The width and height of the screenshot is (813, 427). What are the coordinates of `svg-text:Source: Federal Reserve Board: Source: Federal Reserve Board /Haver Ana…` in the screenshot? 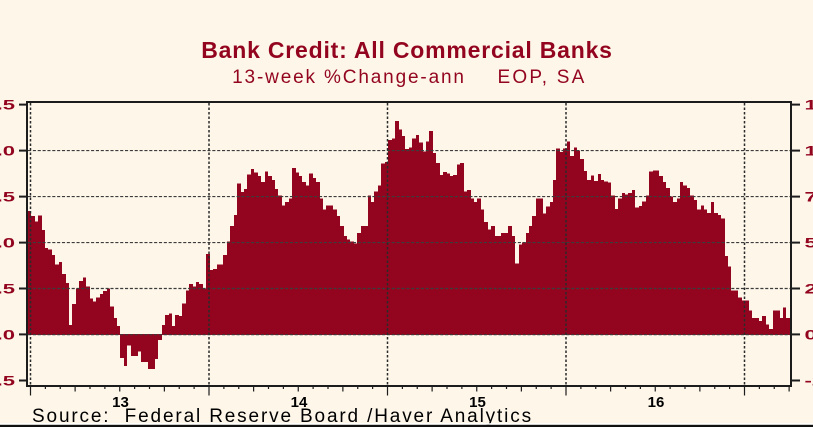 It's located at (282, 416).